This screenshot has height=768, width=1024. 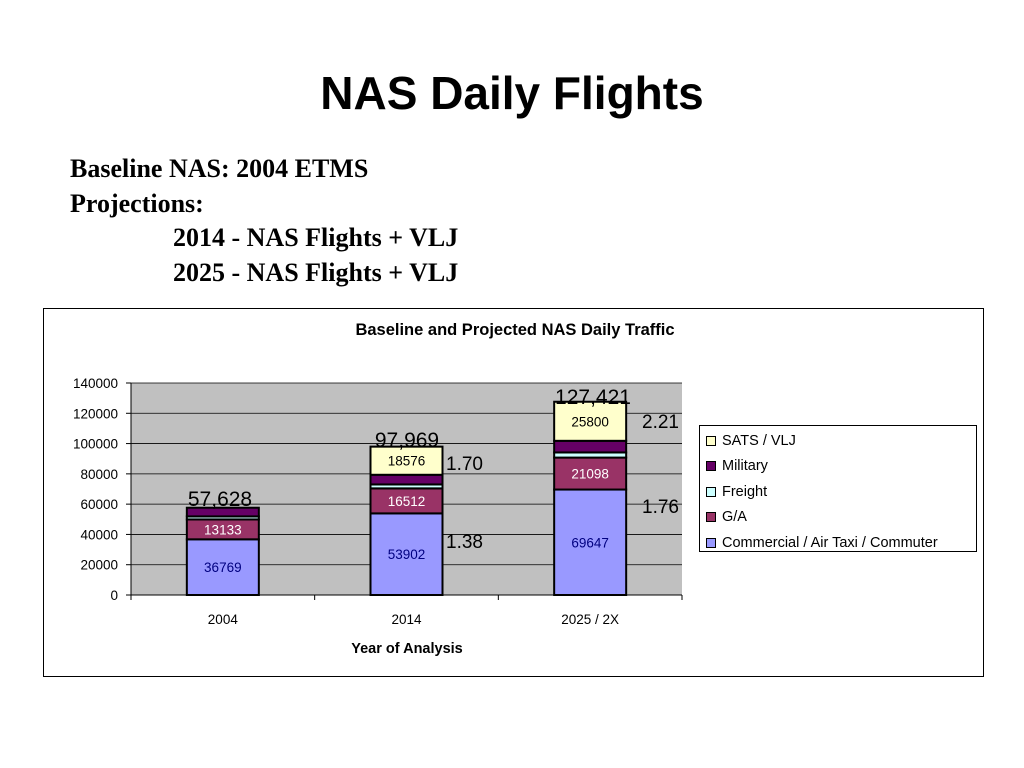 What do you see at coordinates (220, 499) in the screenshot?
I see `total-label-2004: 57,628` at bounding box center [220, 499].